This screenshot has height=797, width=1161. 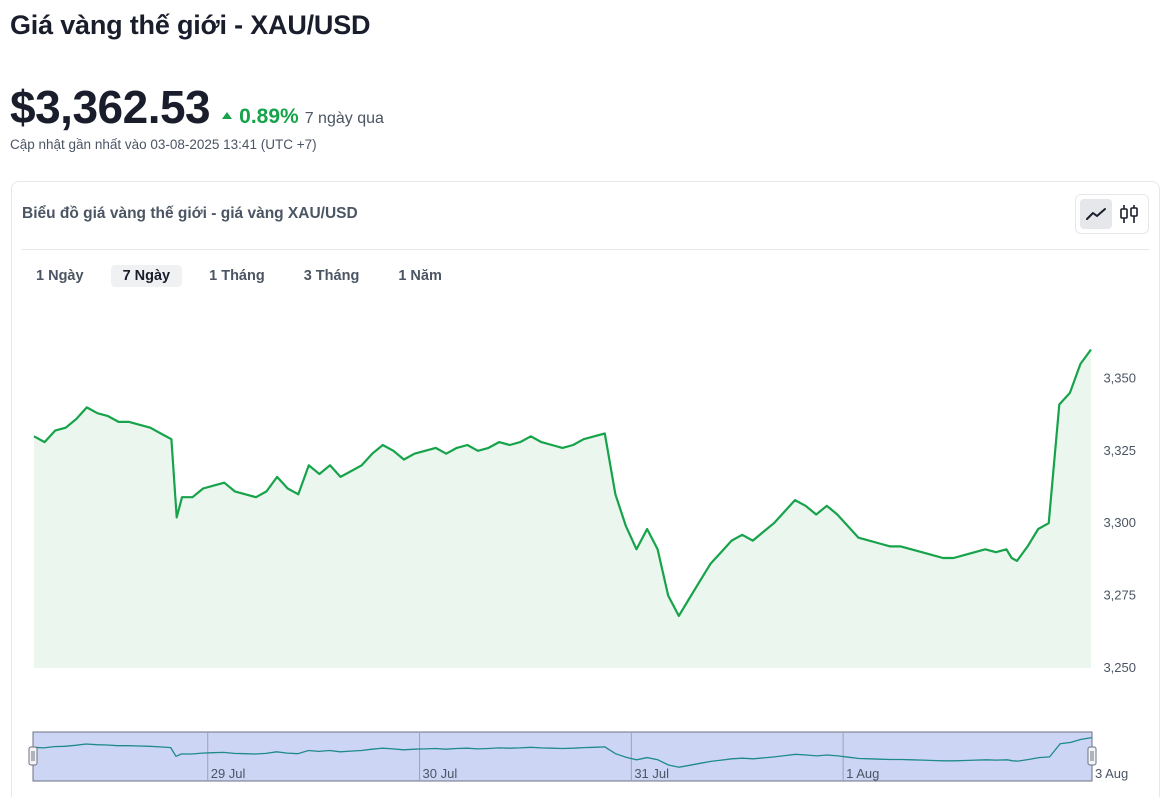 What do you see at coordinates (1119, 667) in the screenshot?
I see `y-tick-label: 3,250` at bounding box center [1119, 667].